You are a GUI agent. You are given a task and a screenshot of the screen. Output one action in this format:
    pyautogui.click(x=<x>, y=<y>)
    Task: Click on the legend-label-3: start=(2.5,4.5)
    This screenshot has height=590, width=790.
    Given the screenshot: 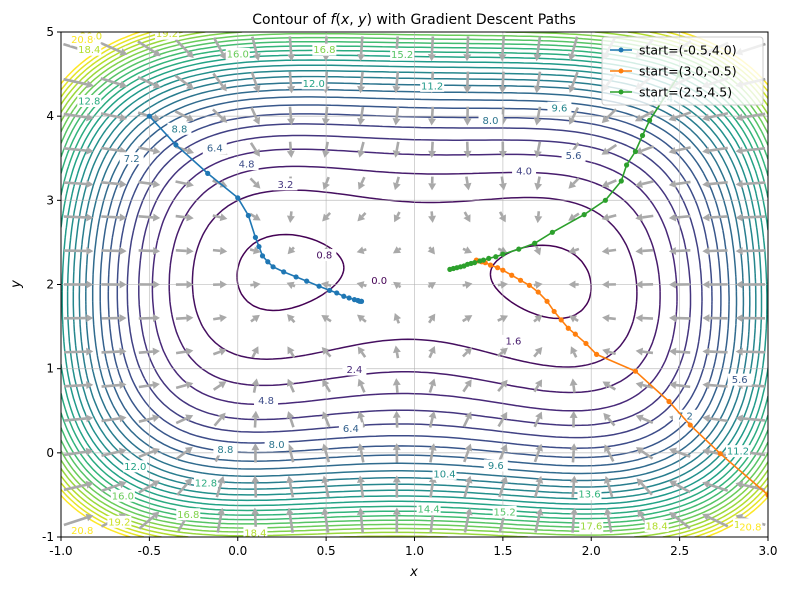 What is the action you would take?
    pyautogui.click(x=685, y=92)
    